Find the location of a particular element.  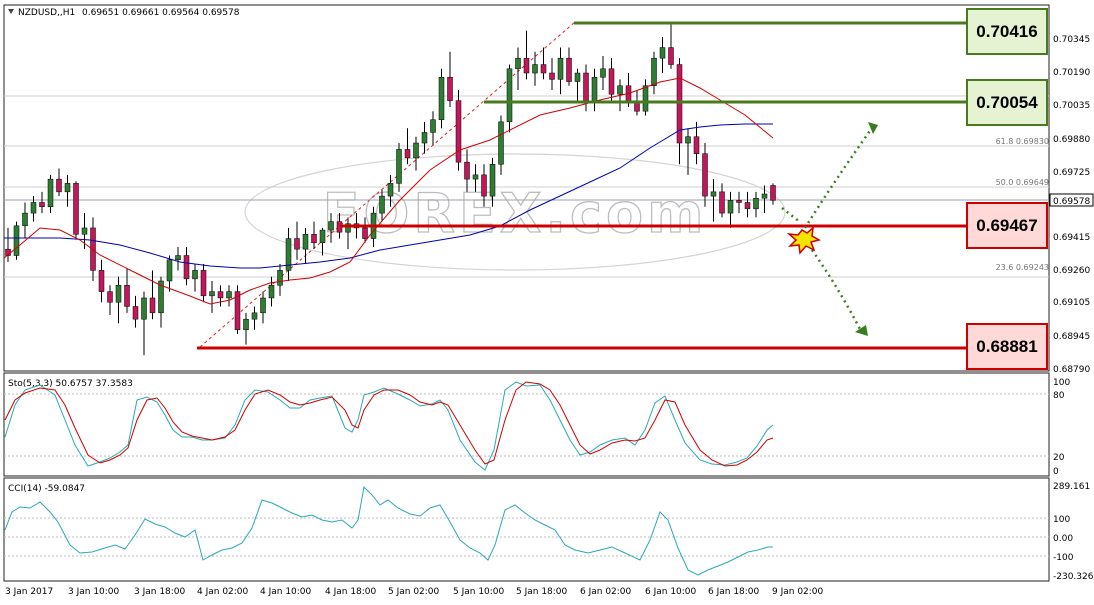

arrow-down-icon is located at coordinates (837, 291).